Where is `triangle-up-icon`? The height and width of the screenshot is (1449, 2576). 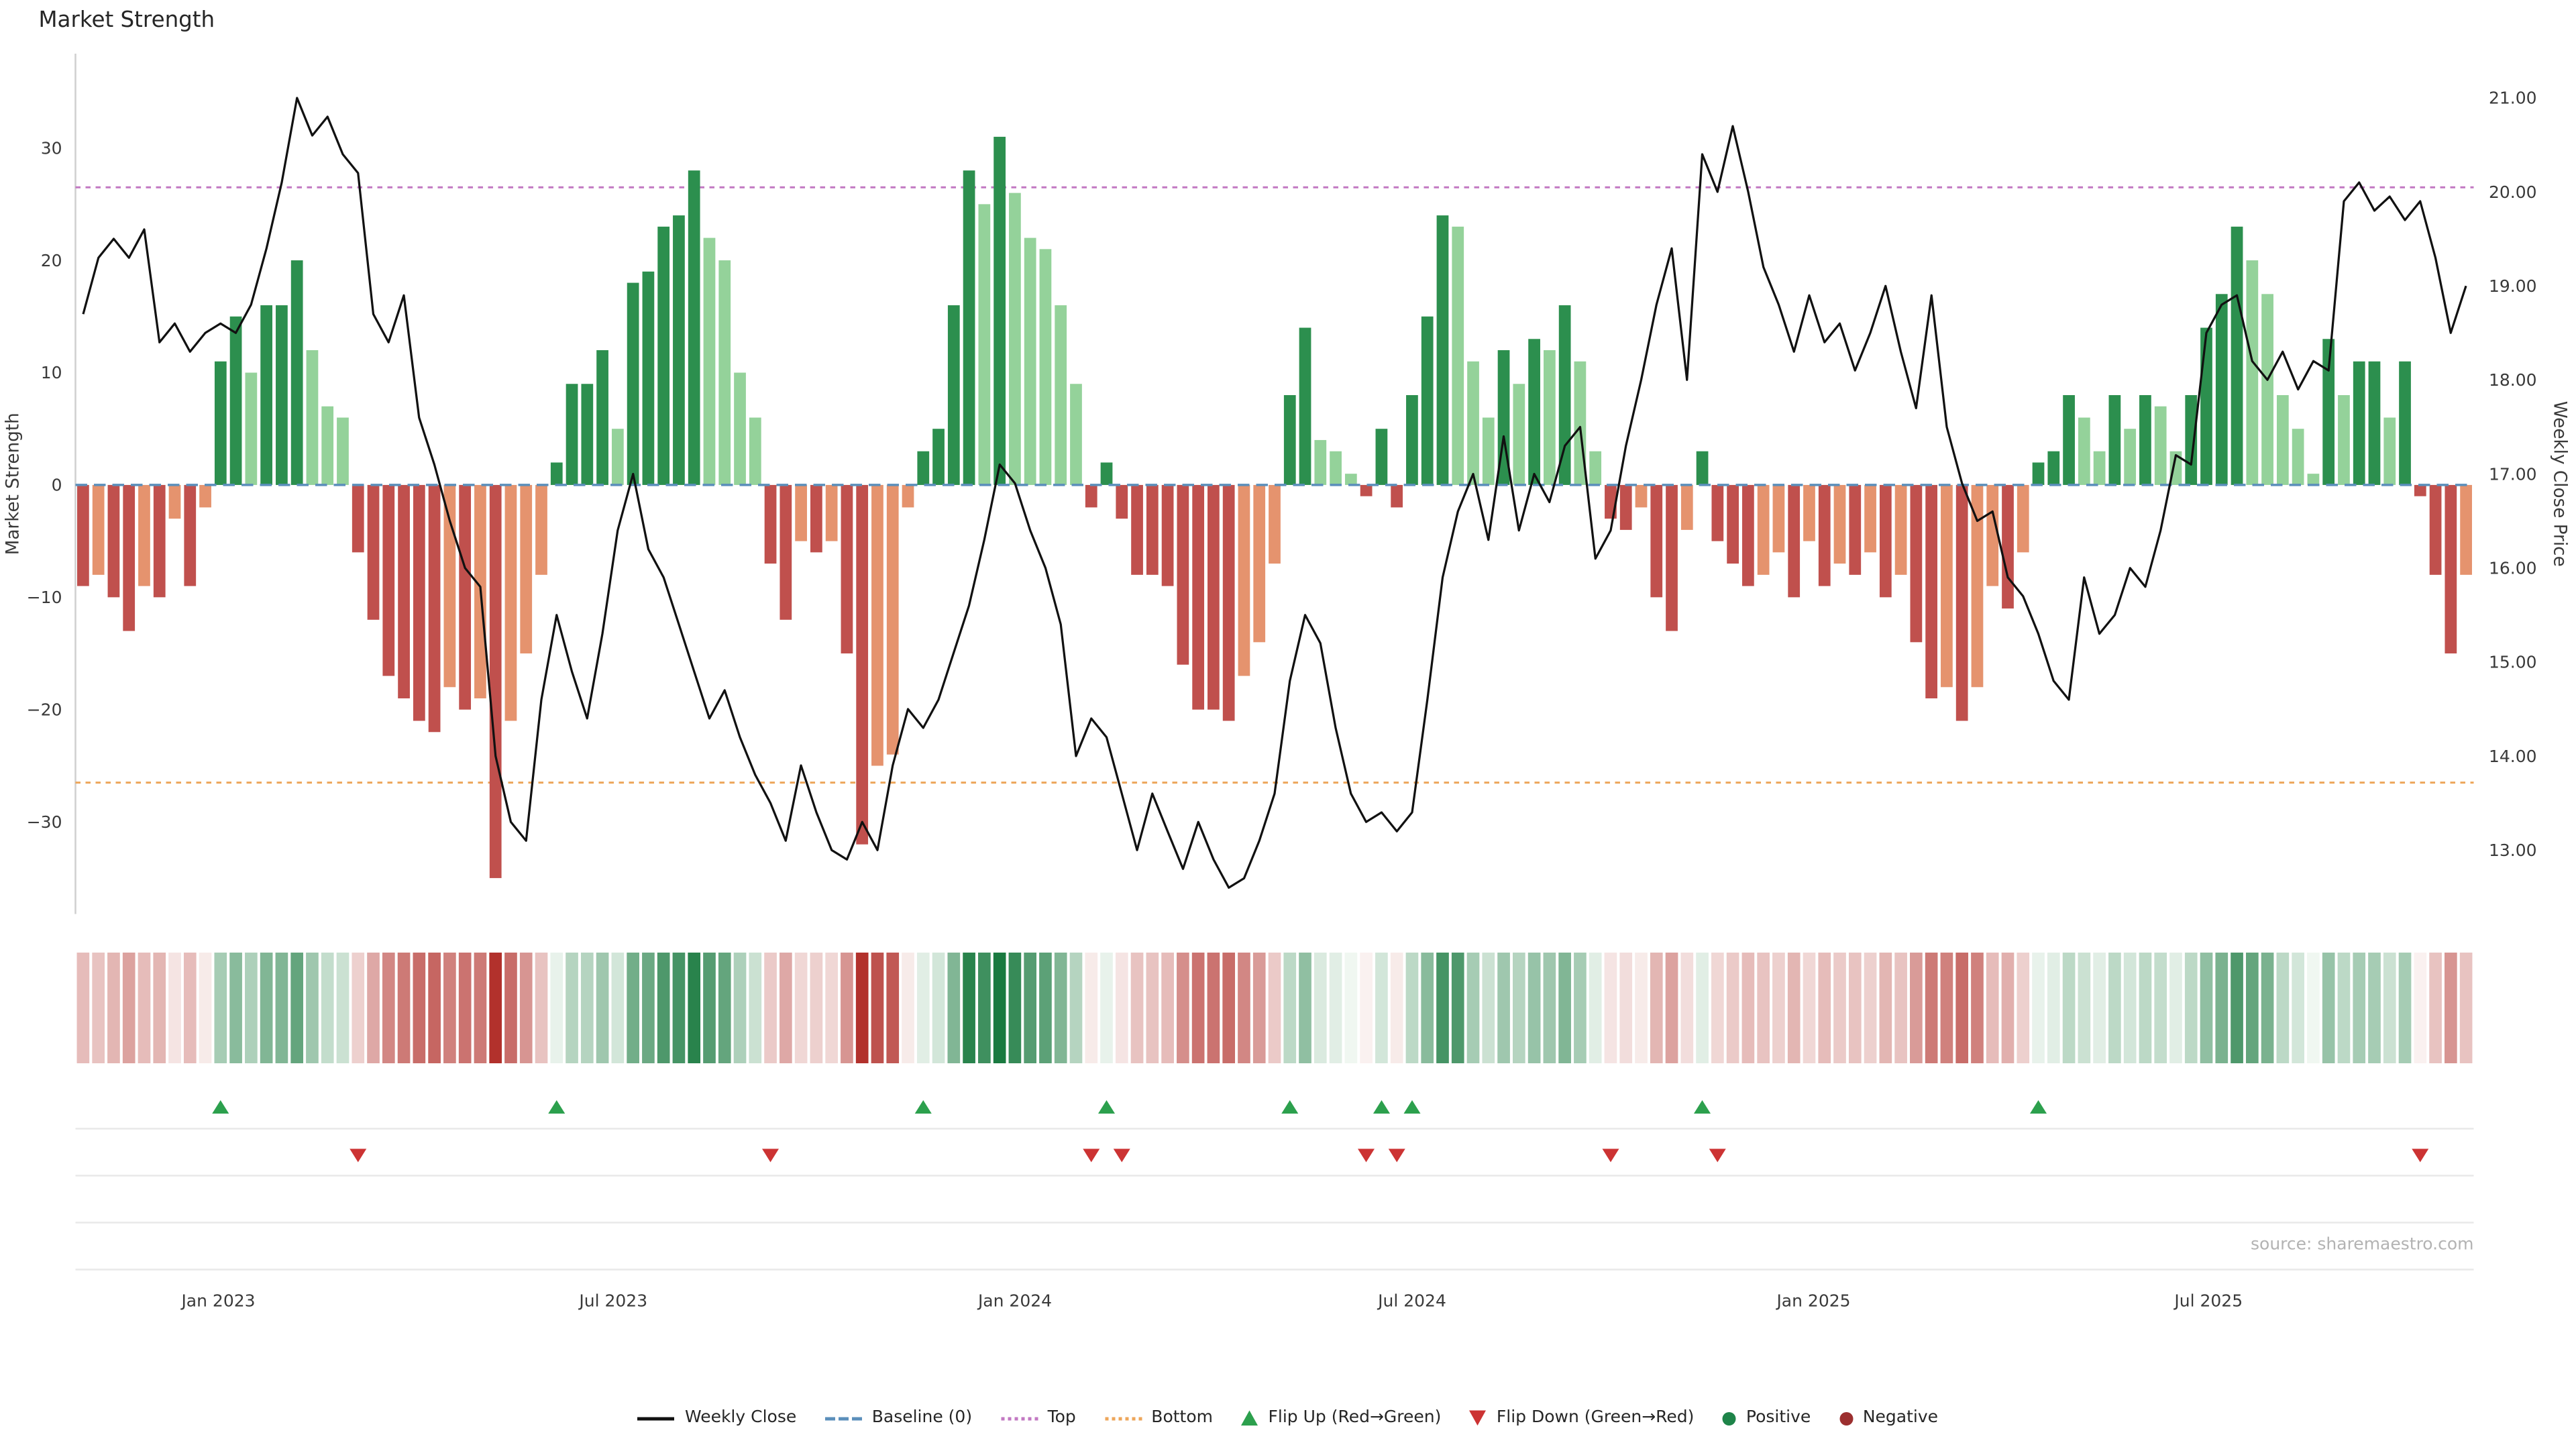 triangle-up-icon is located at coordinates (1249, 1418).